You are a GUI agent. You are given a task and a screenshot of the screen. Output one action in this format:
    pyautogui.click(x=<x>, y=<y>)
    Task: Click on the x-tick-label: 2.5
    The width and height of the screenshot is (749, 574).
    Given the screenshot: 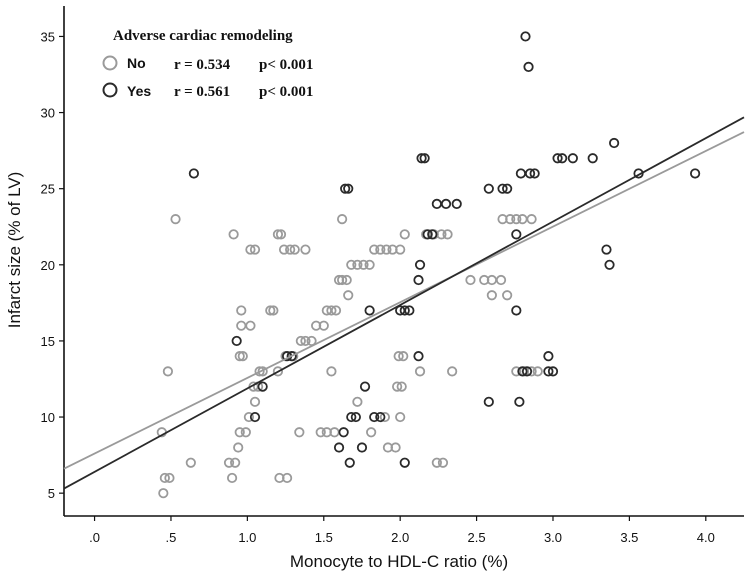 What is the action you would take?
    pyautogui.click(x=477, y=537)
    